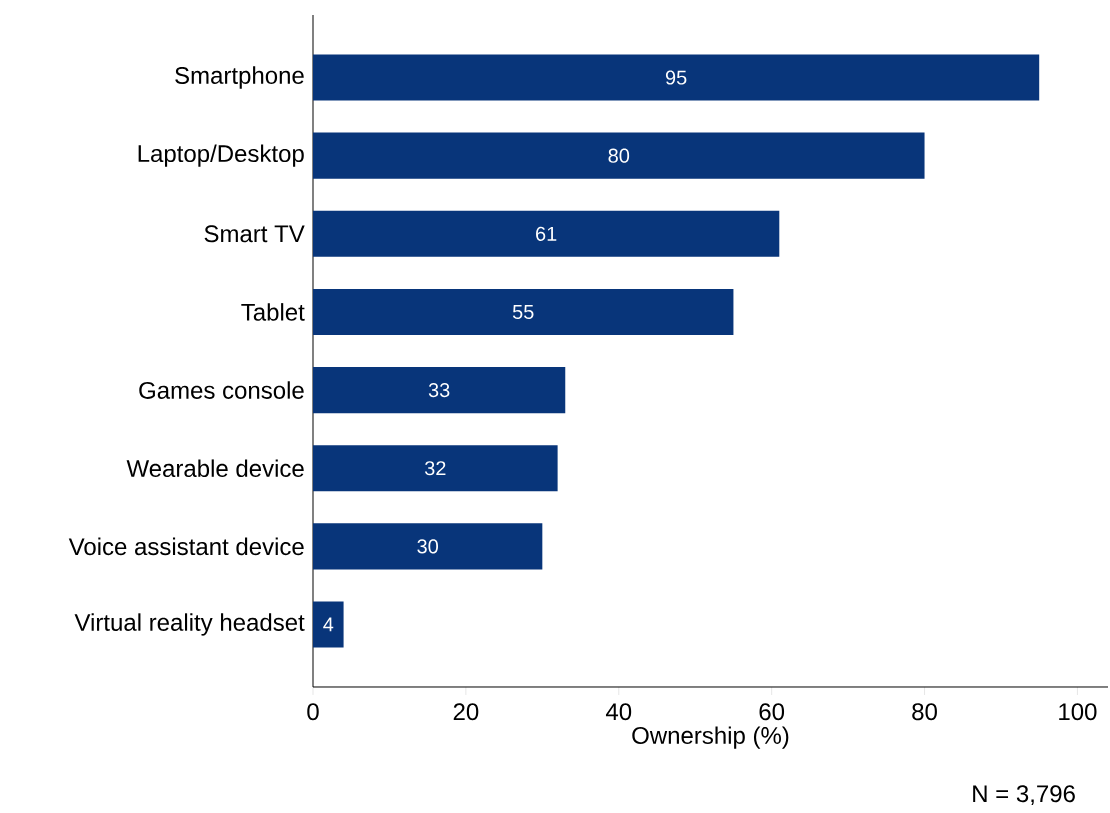  I want to click on x-tick-label: 100, so click(1078, 712).